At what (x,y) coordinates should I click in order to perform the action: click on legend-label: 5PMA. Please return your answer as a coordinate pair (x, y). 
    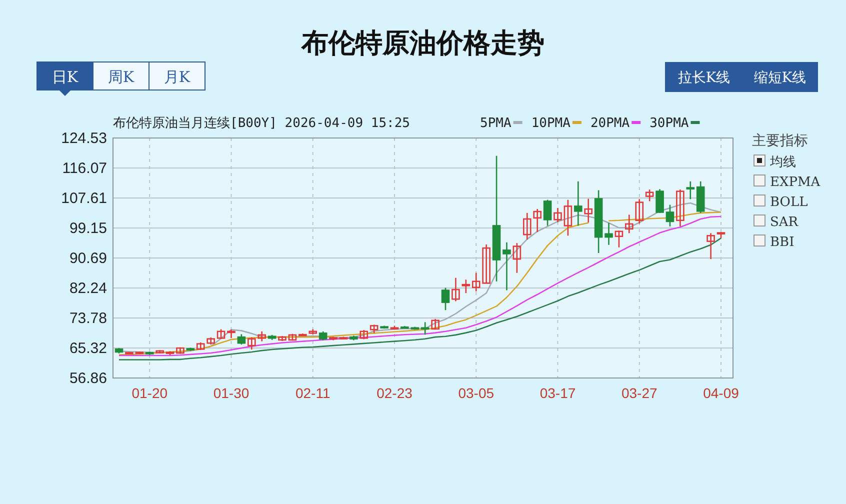
    Looking at the image, I should click on (496, 123).